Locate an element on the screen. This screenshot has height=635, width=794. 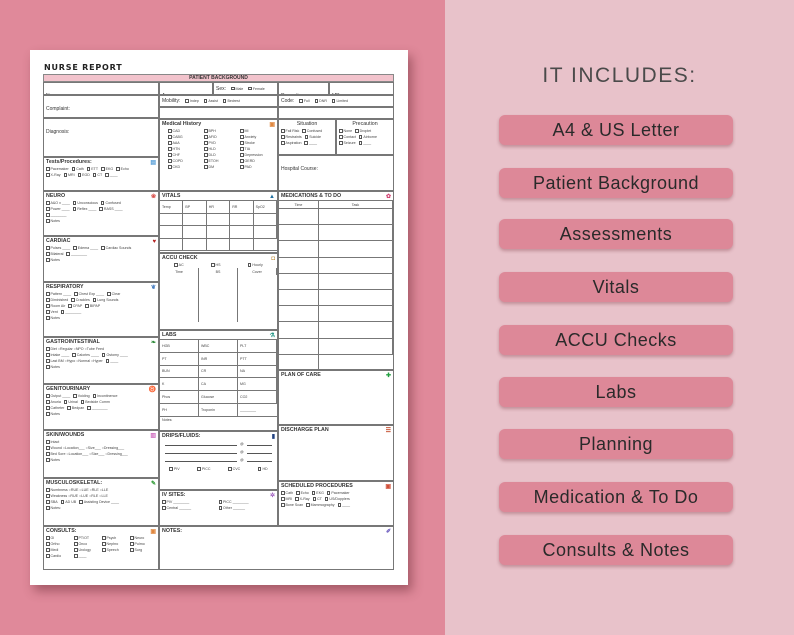
checkbox-item: Medi is located at coordinates (58, 550).